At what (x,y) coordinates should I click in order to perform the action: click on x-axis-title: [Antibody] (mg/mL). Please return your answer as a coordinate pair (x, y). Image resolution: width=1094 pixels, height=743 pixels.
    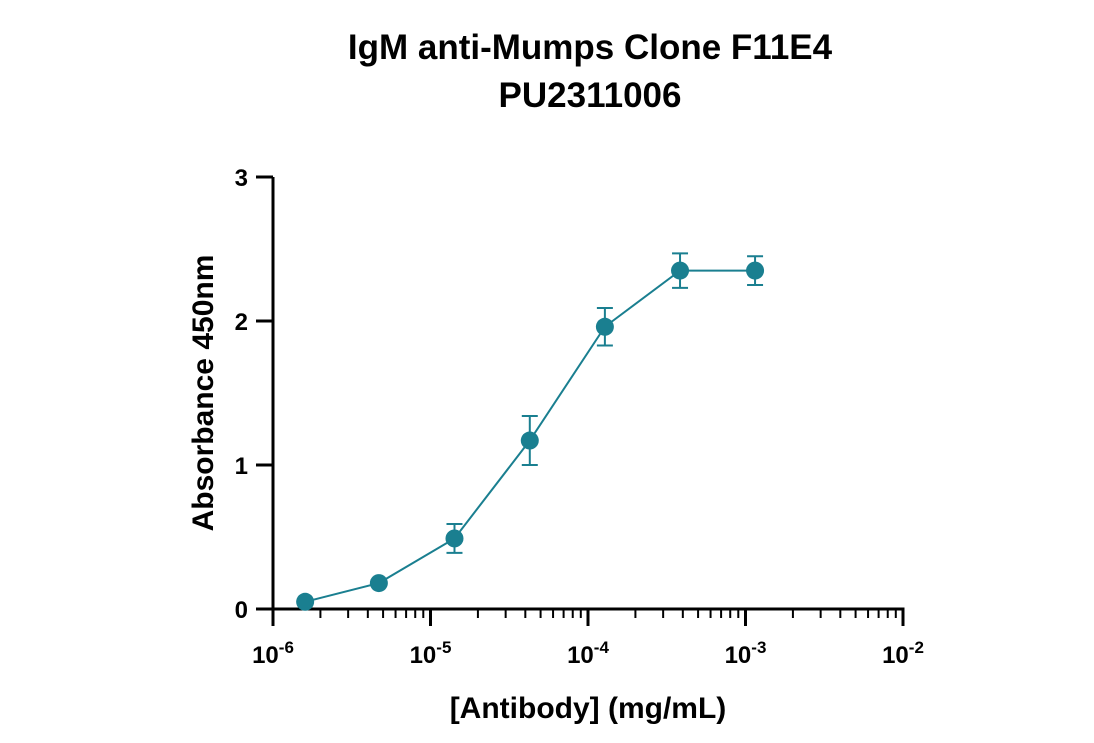
    Looking at the image, I should click on (588, 708).